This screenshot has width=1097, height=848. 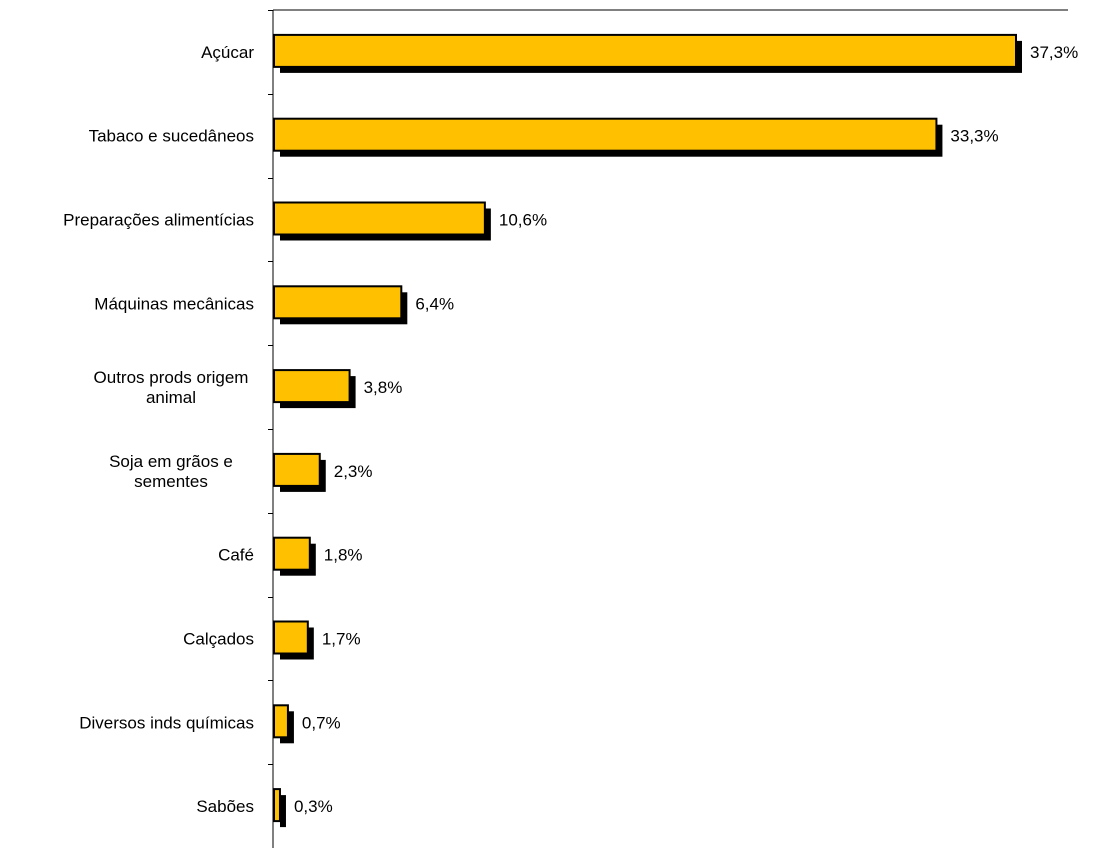 I want to click on value-label: 37,3%, so click(x=1054, y=52).